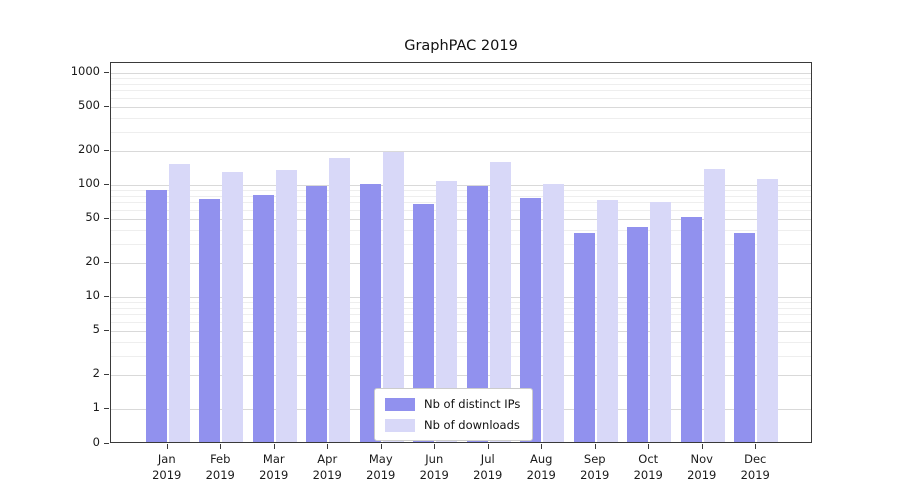 The height and width of the screenshot is (500, 900). Describe the element at coordinates (167, 467) in the screenshot. I see `x-tick-label: Jan 2019` at that location.